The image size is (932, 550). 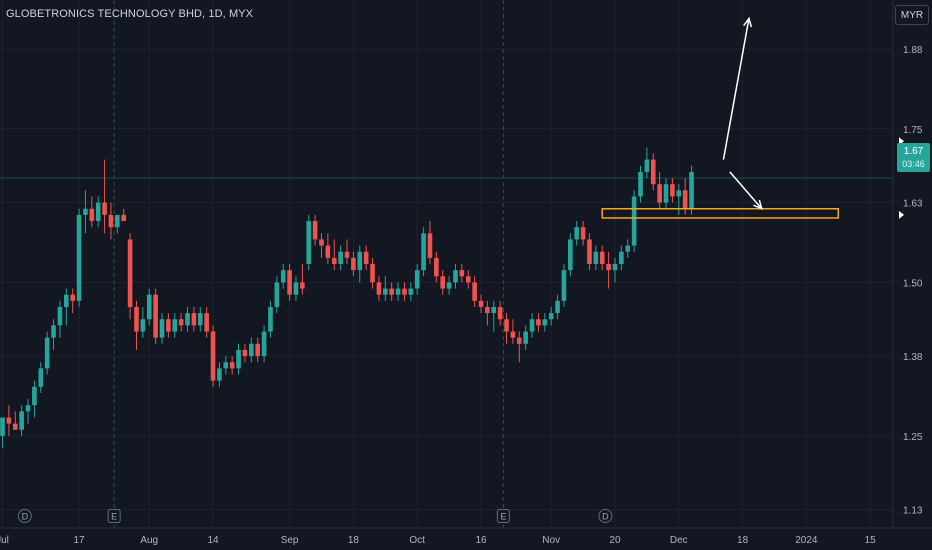 I want to click on arrow-down-shaft, so click(x=746, y=190).